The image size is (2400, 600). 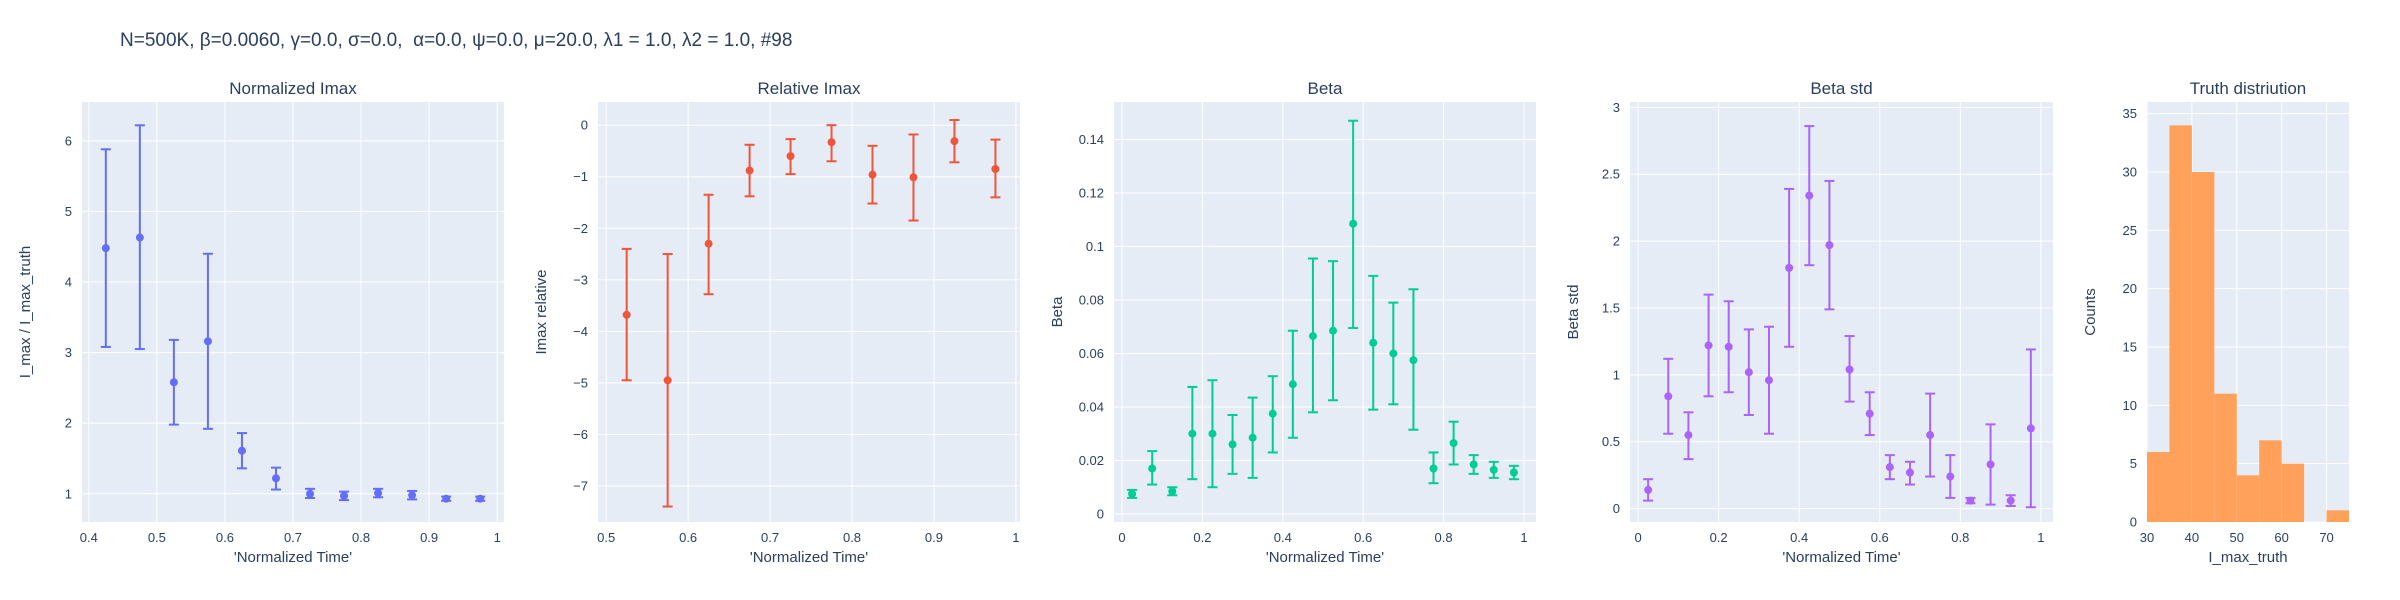 What do you see at coordinates (1611, 441) in the screenshot?
I see `y-tick-label: 0.5` at bounding box center [1611, 441].